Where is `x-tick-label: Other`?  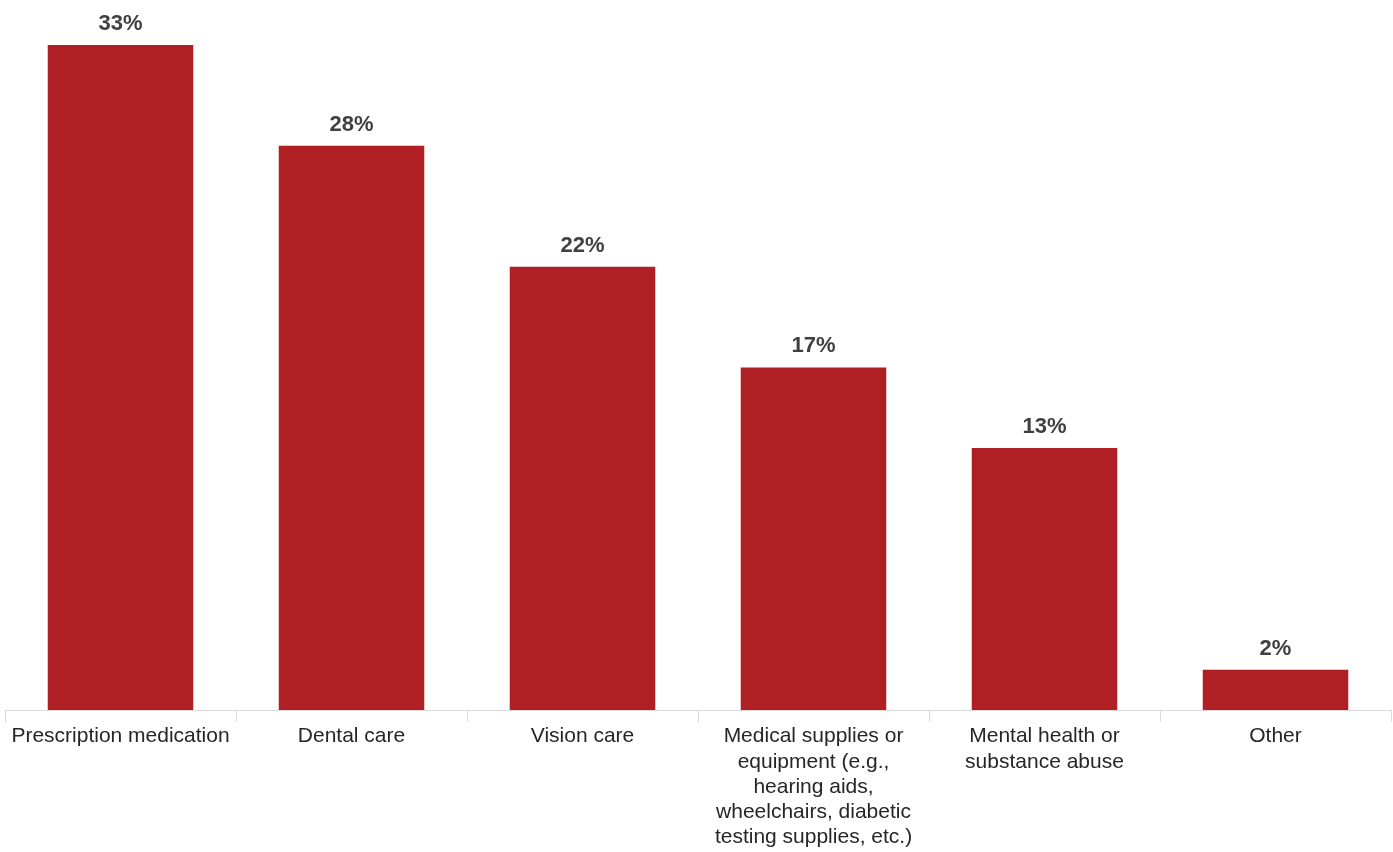 x-tick-label: Other is located at coordinates (1275, 735).